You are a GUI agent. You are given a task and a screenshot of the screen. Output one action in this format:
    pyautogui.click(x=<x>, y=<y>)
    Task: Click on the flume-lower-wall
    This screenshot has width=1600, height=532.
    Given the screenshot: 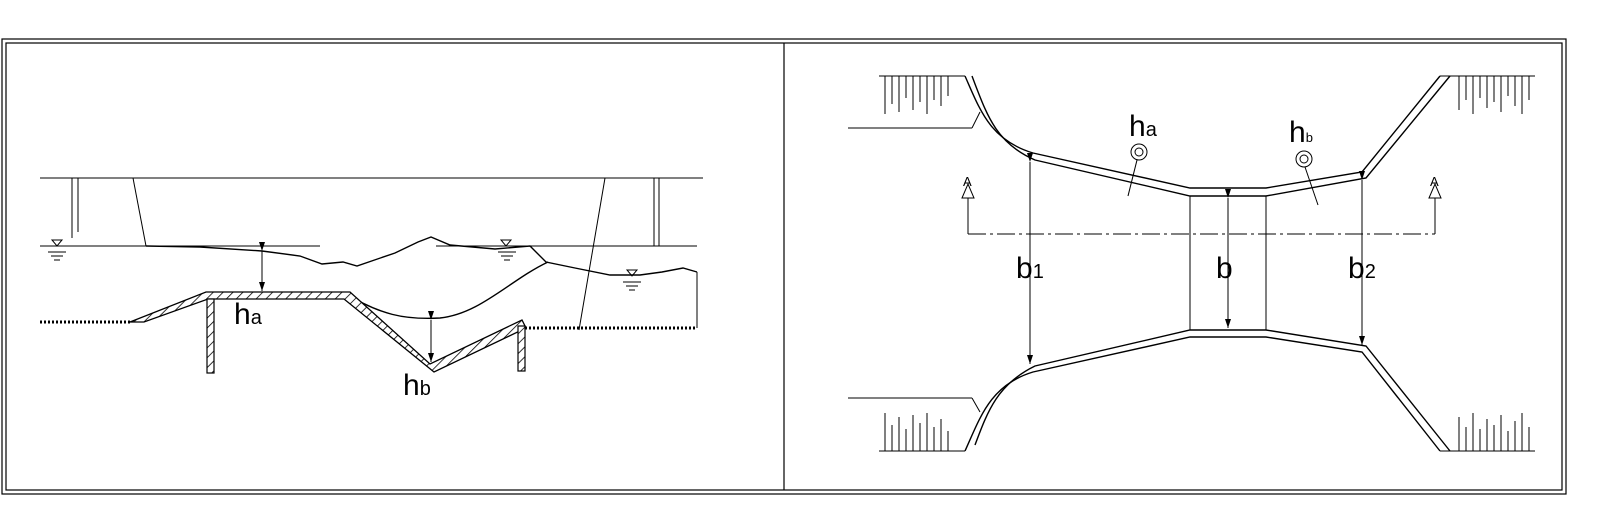 What is the action you would take?
    pyautogui.click(x=1202, y=394)
    